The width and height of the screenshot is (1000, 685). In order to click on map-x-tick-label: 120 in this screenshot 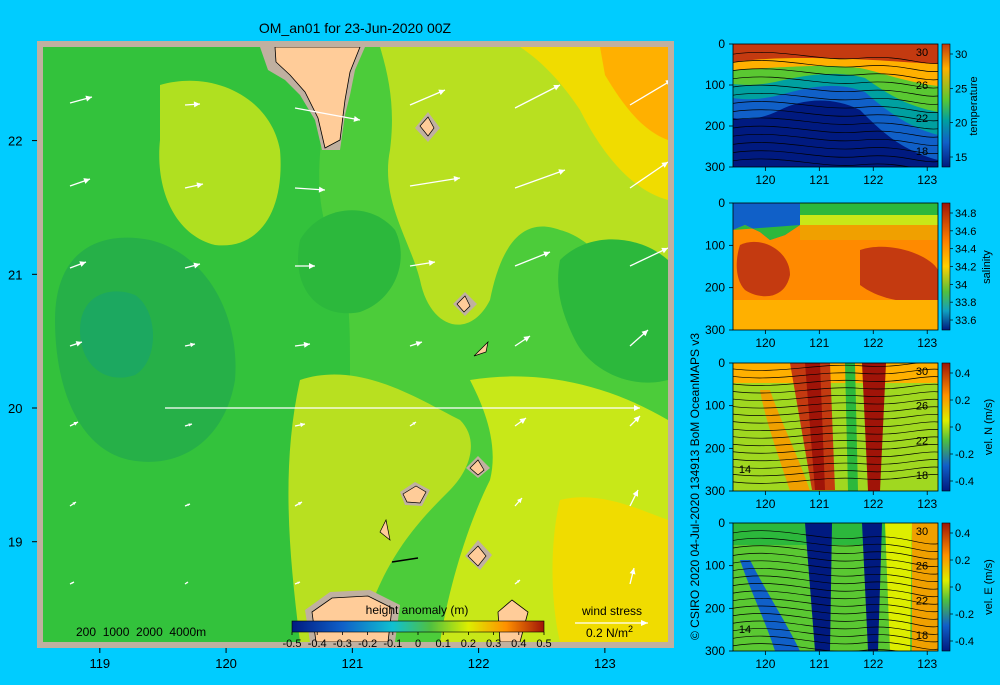, I will do `click(226, 663)`.